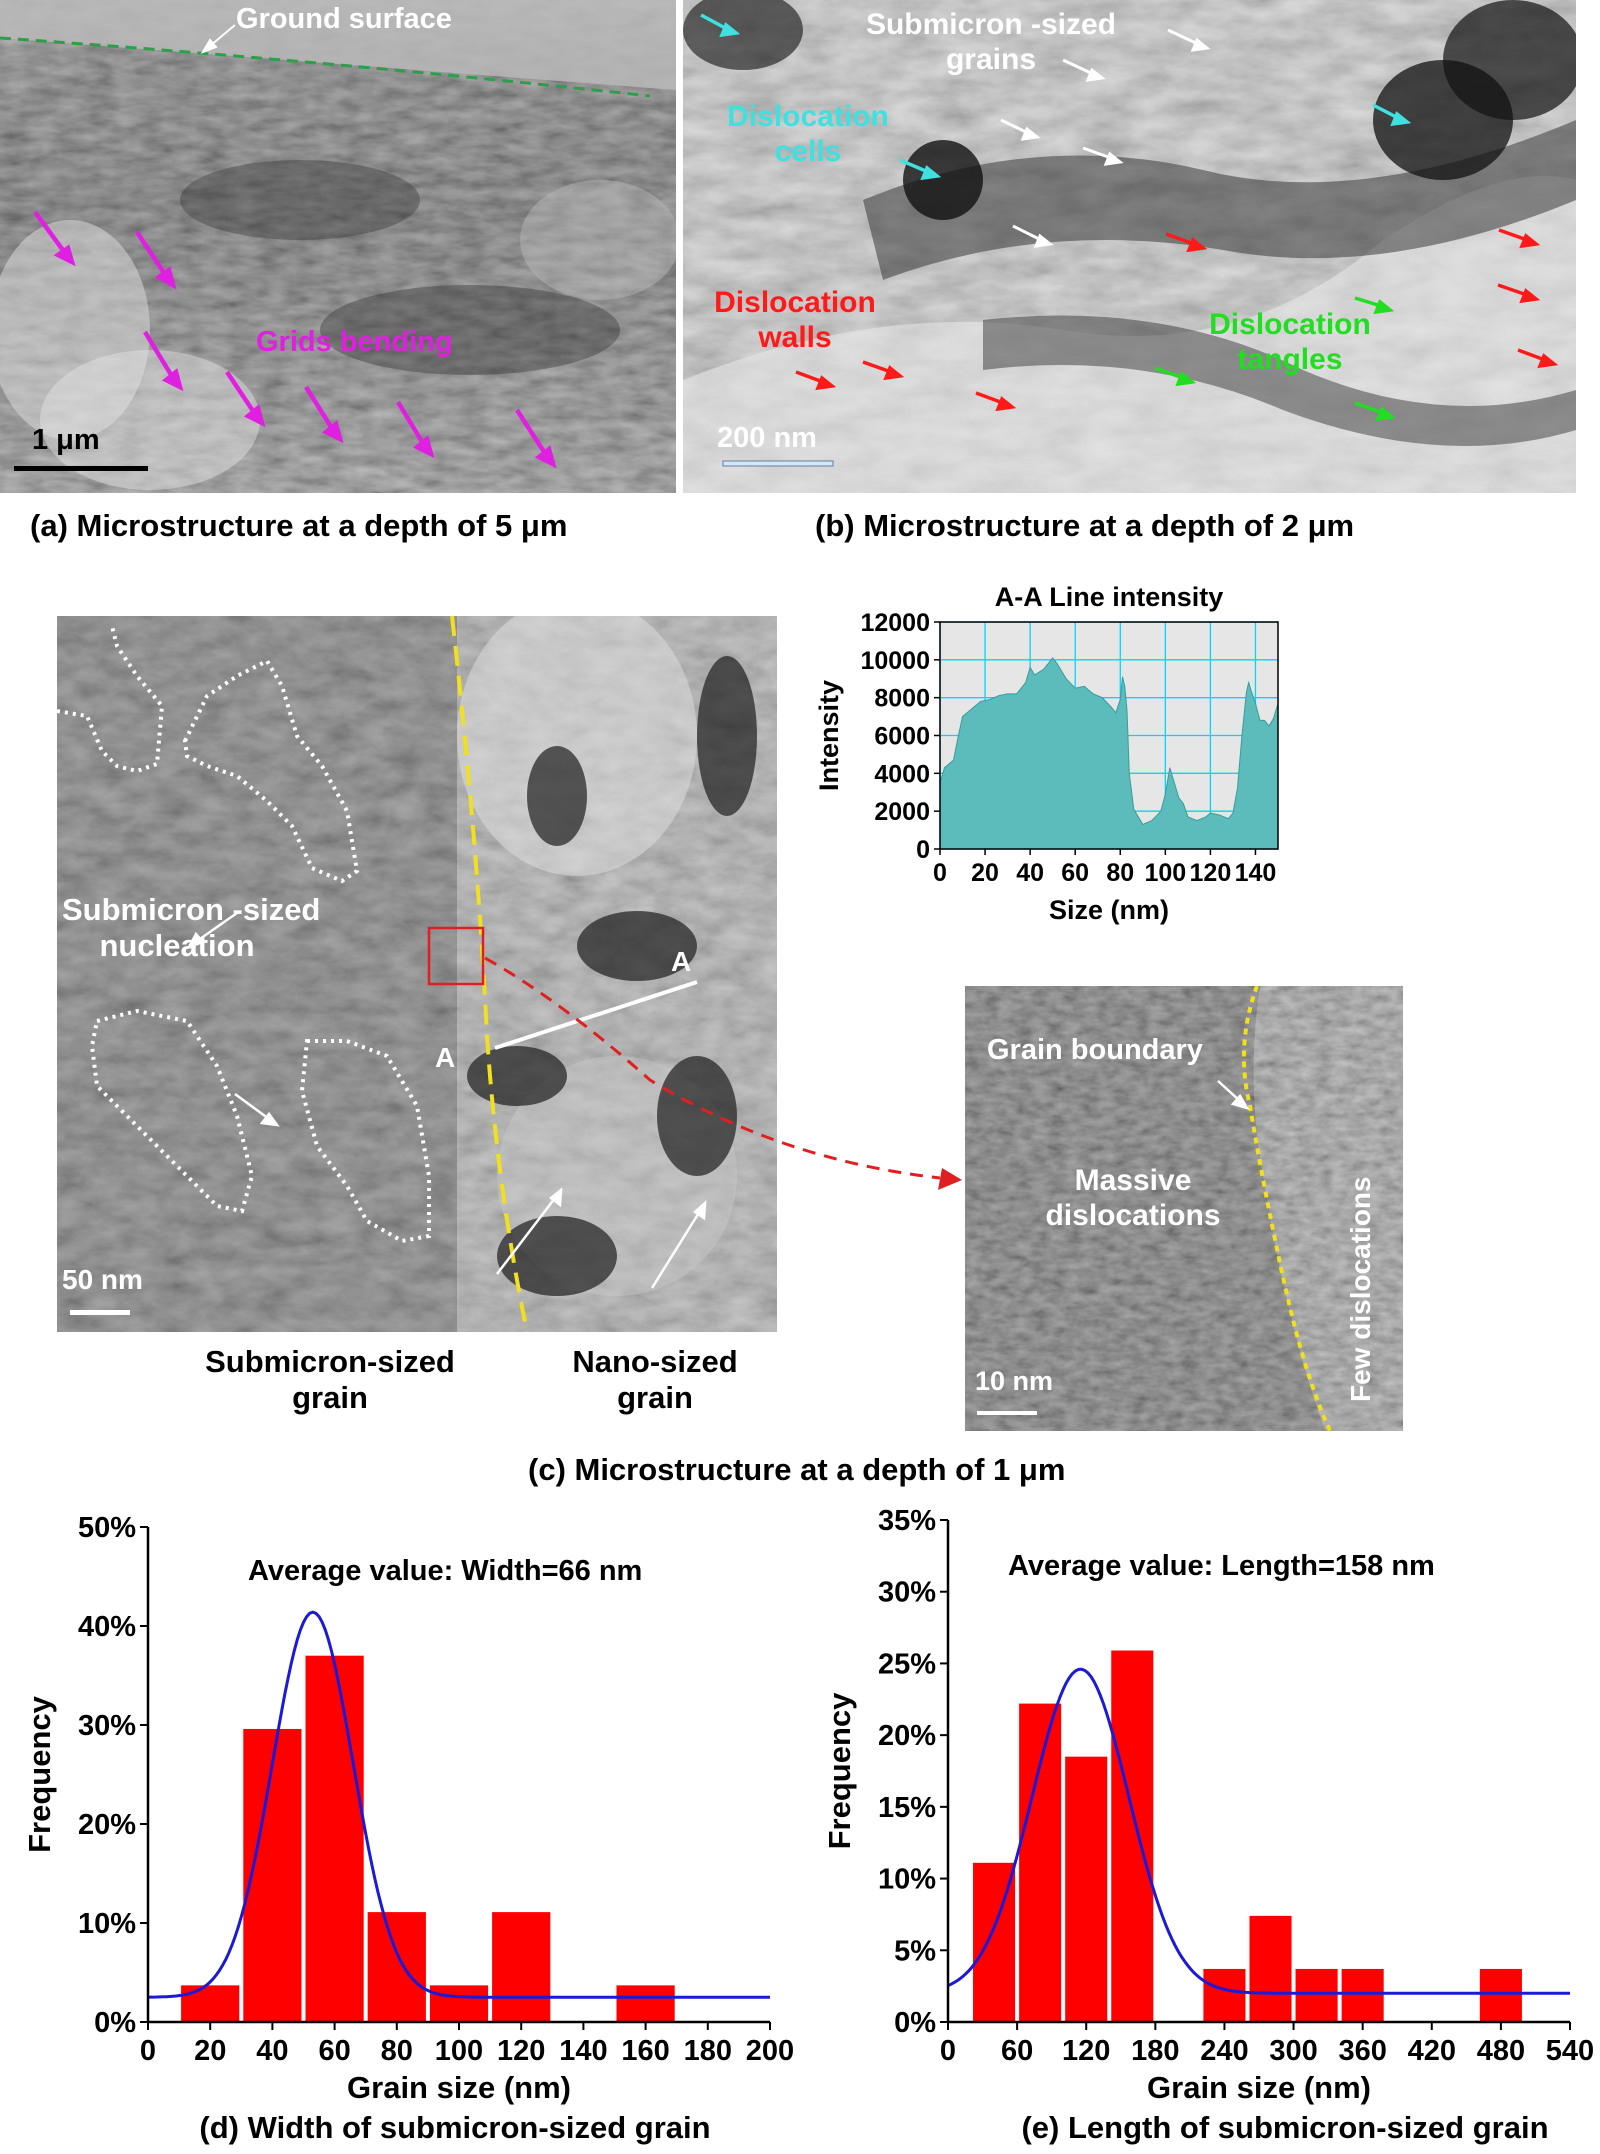  I want to click on x-tick-label: 420, so click(1432, 2051).